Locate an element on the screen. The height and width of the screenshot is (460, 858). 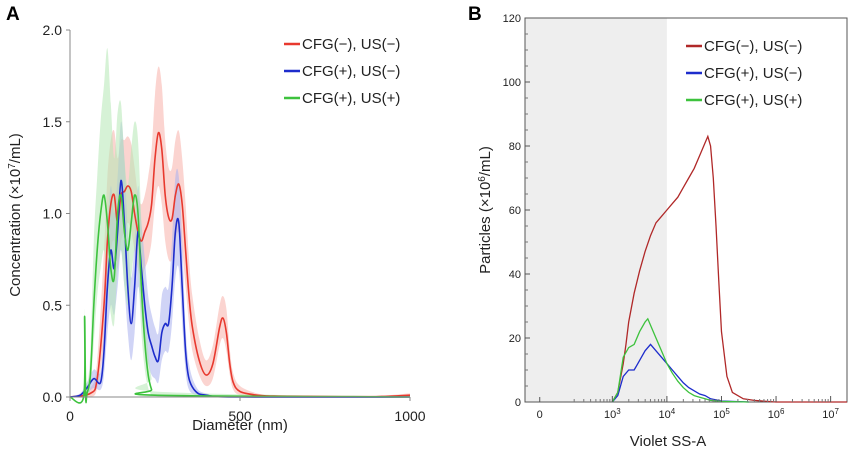
panel-a-y-tick-label: 1.0 is located at coordinates (53, 214).